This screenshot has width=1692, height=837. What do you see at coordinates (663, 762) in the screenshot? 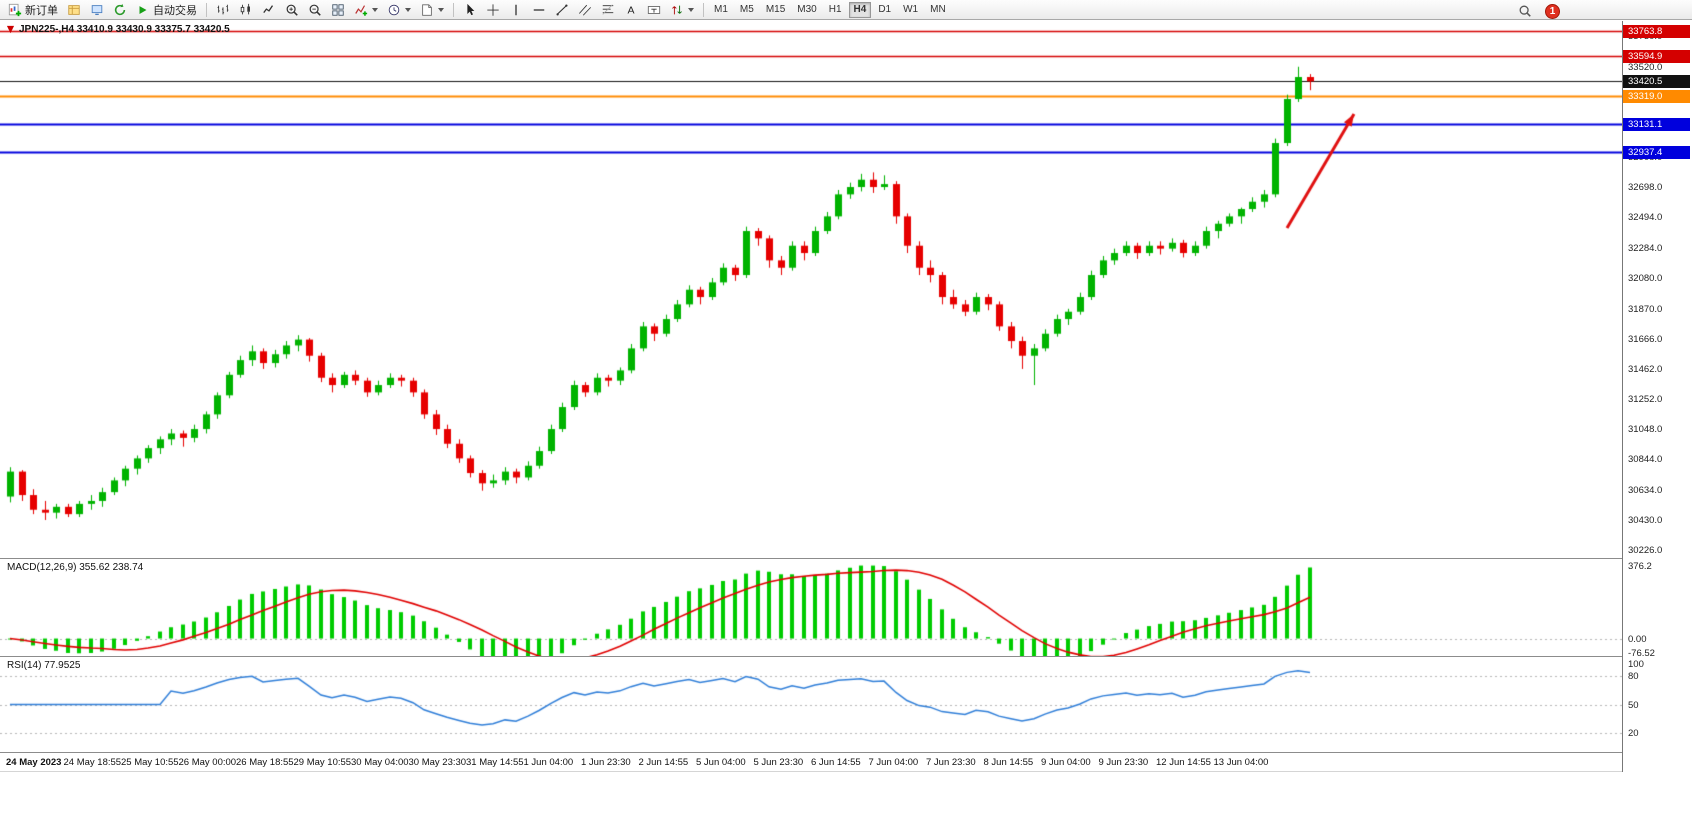
I see `time-axis-label: 2 Jun 14:55` at bounding box center [663, 762].